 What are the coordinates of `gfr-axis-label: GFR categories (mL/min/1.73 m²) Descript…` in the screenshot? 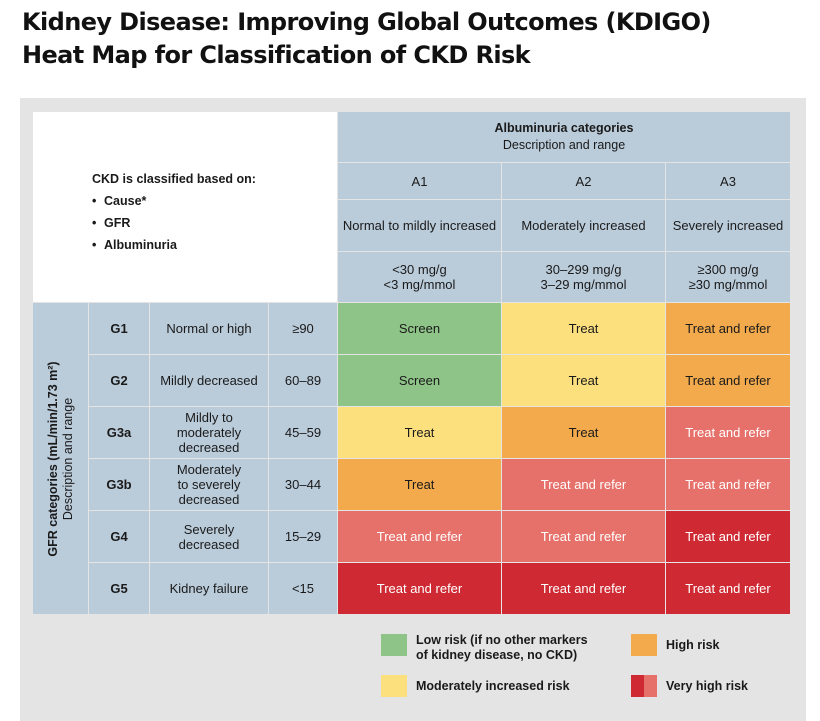 It's located at (60, 458).